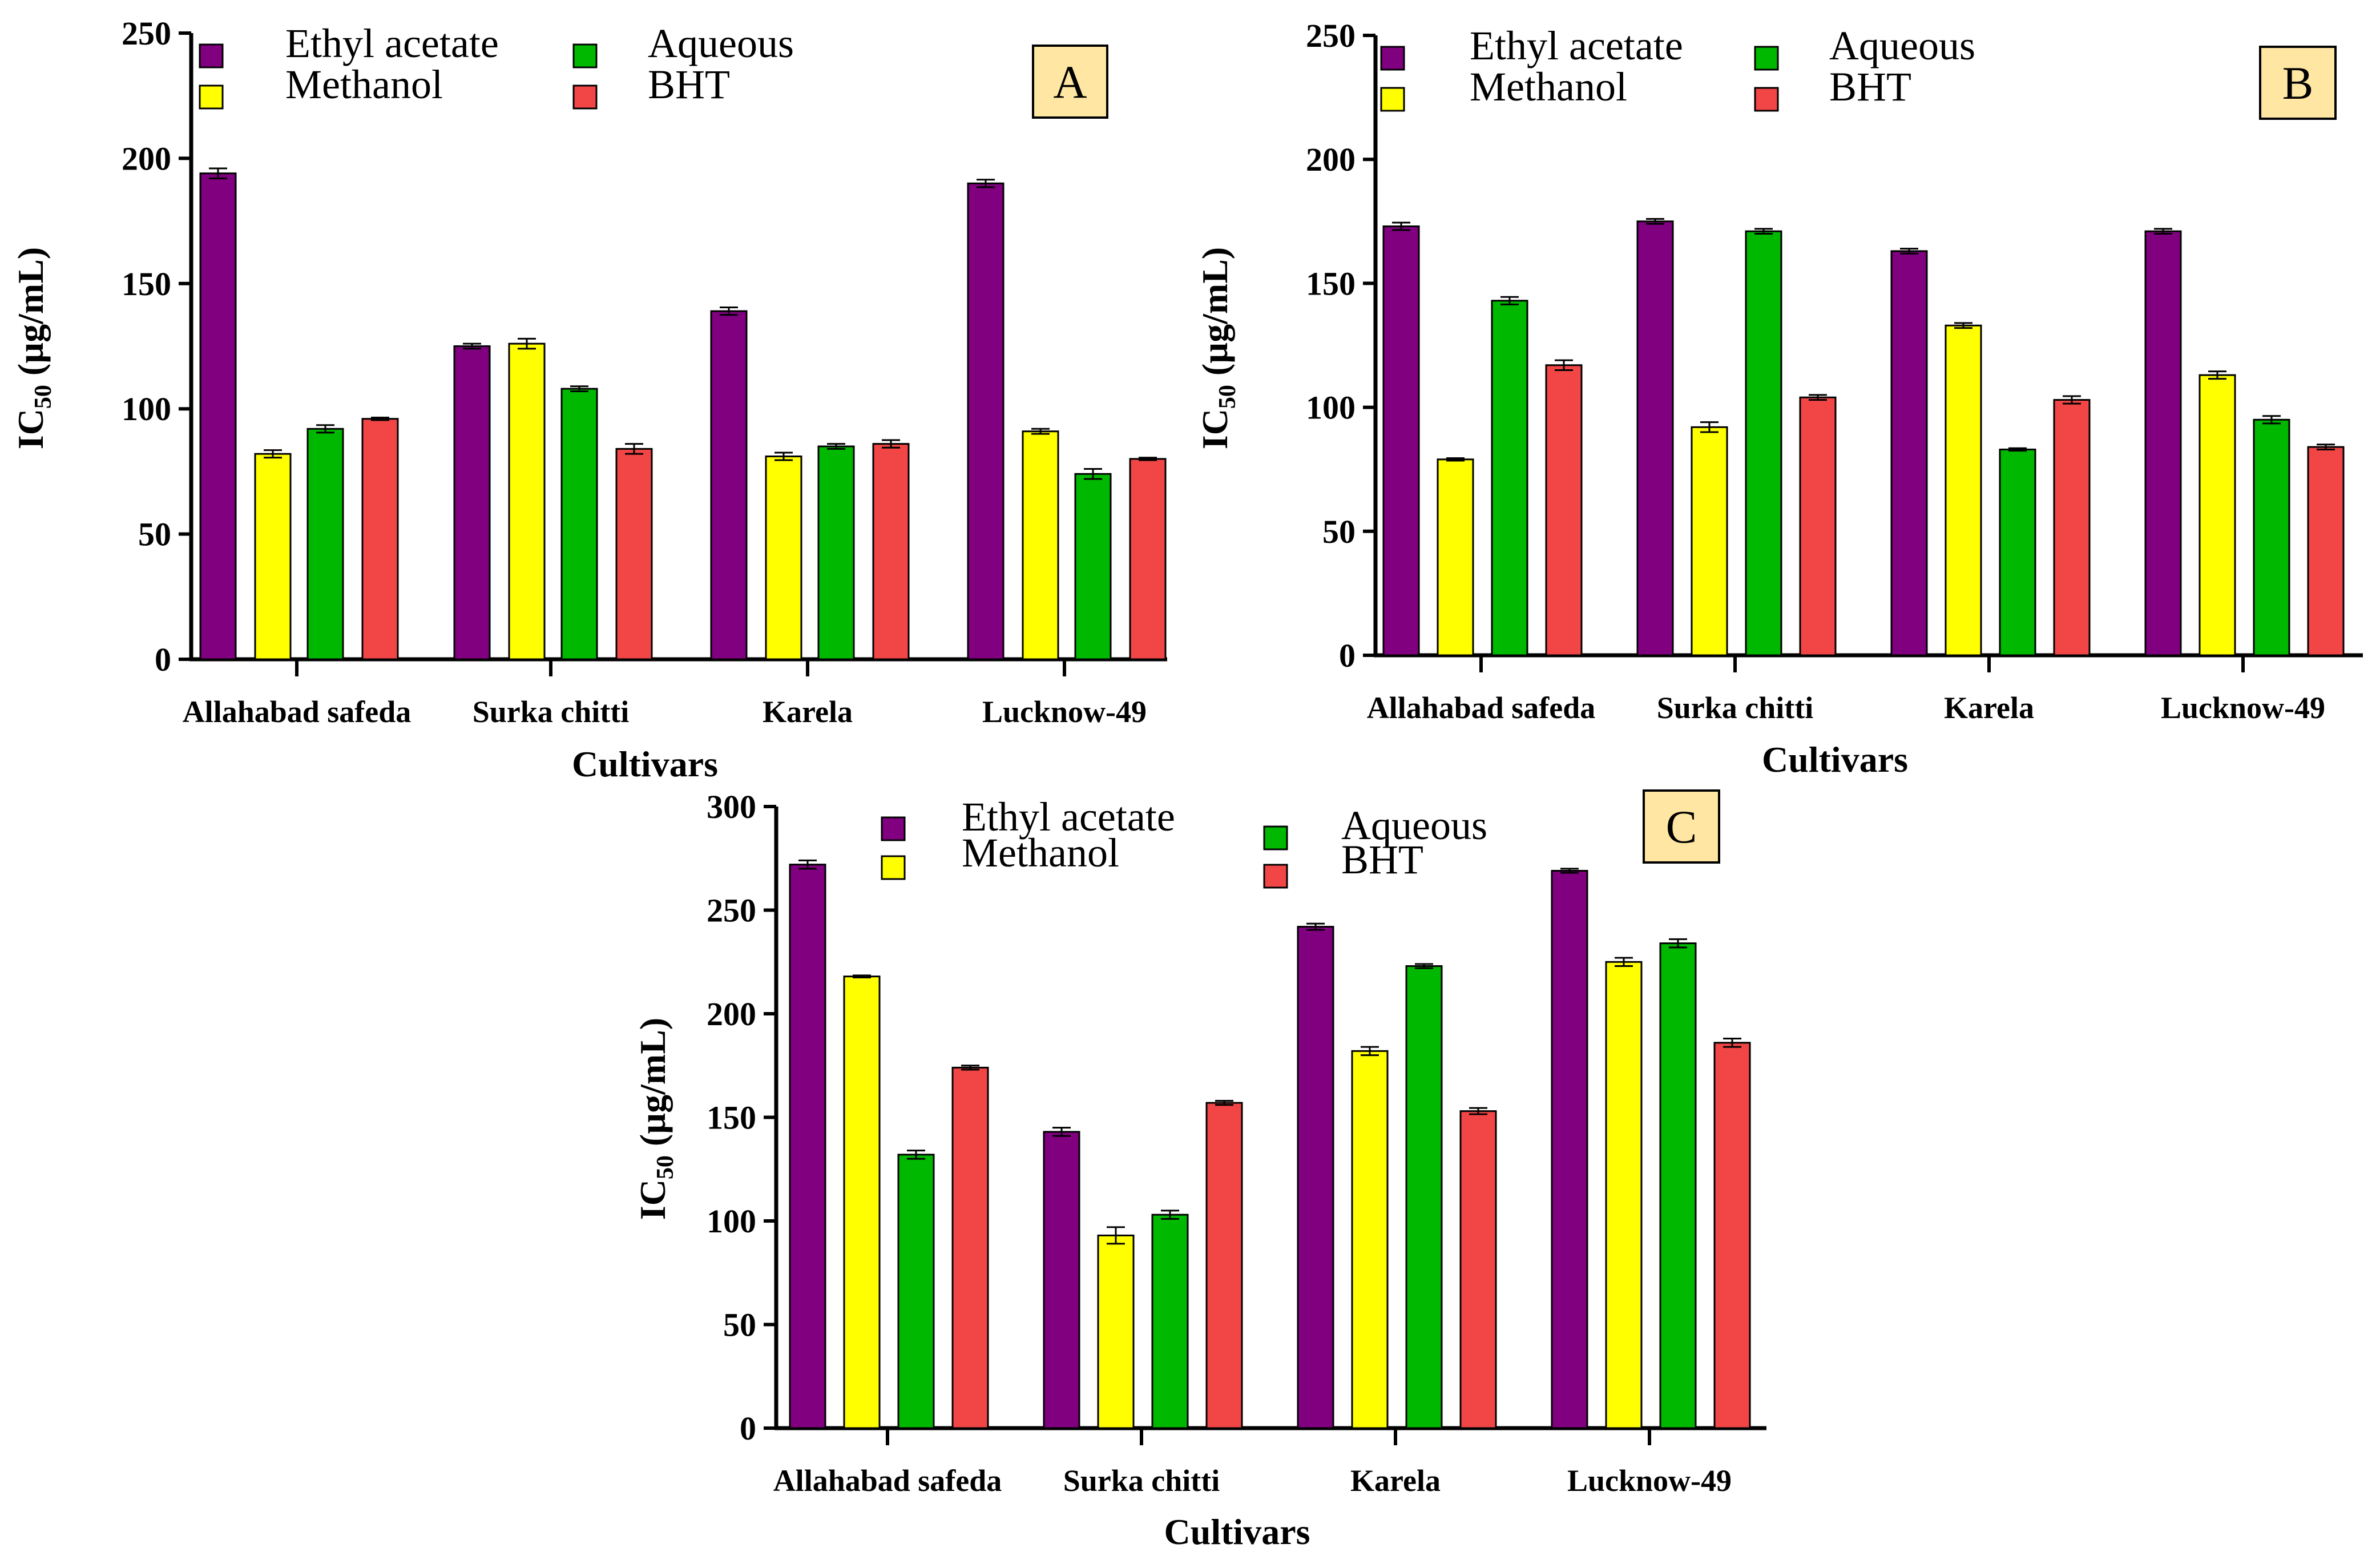 The height and width of the screenshot is (1560, 2380). I want to click on error-bar-bht-surka-chitti, so click(1818, 397).